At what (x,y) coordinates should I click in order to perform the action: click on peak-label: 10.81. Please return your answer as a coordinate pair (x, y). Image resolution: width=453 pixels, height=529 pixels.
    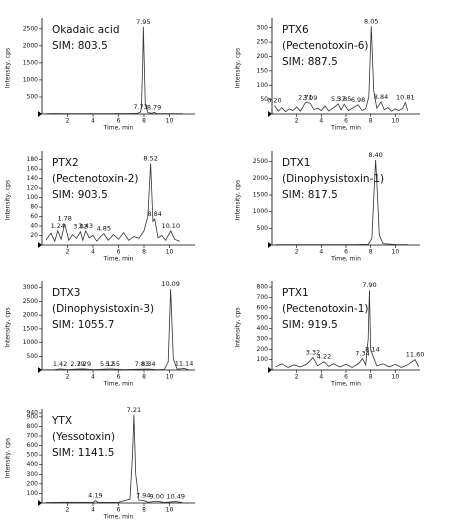
    Looking at the image, I should click on (405, 98).